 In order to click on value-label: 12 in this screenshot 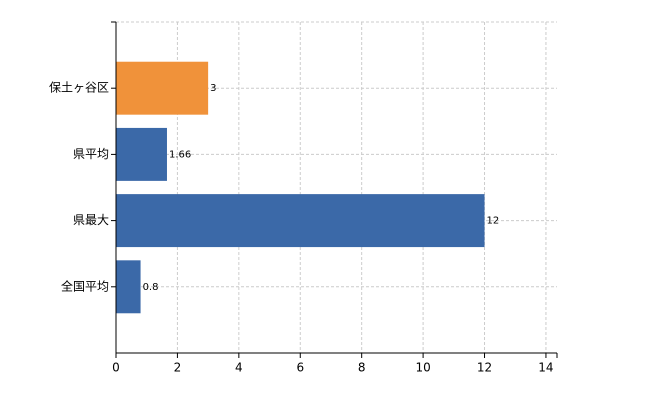, I will do `click(493, 221)`.